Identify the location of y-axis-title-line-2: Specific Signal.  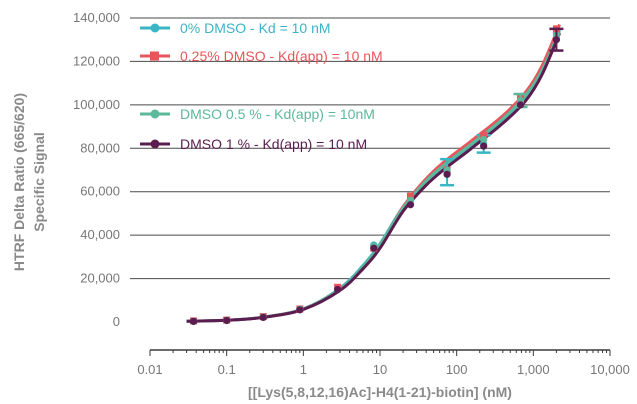
(39, 182).